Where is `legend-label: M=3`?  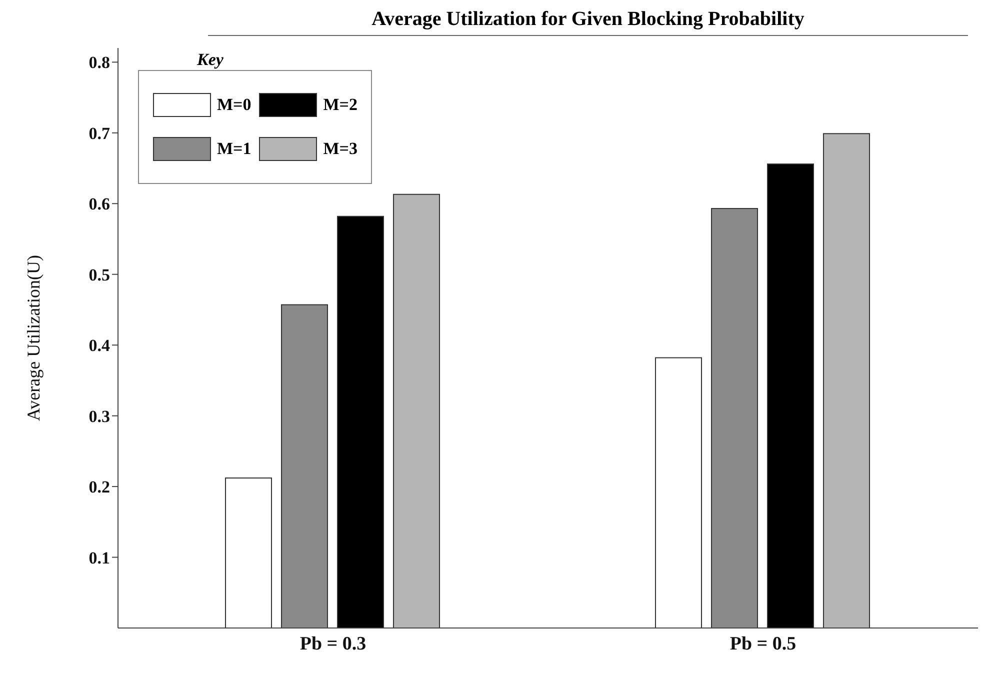 legend-label: M=3 is located at coordinates (340, 149).